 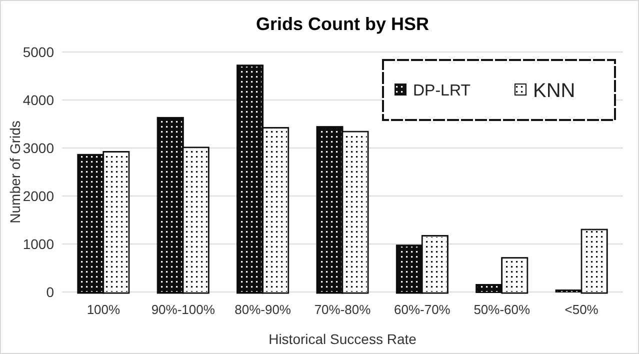 What do you see at coordinates (38, 244) in the screenshot?
I see `y-tick-label: 1000` at bounding box center [38, 244].